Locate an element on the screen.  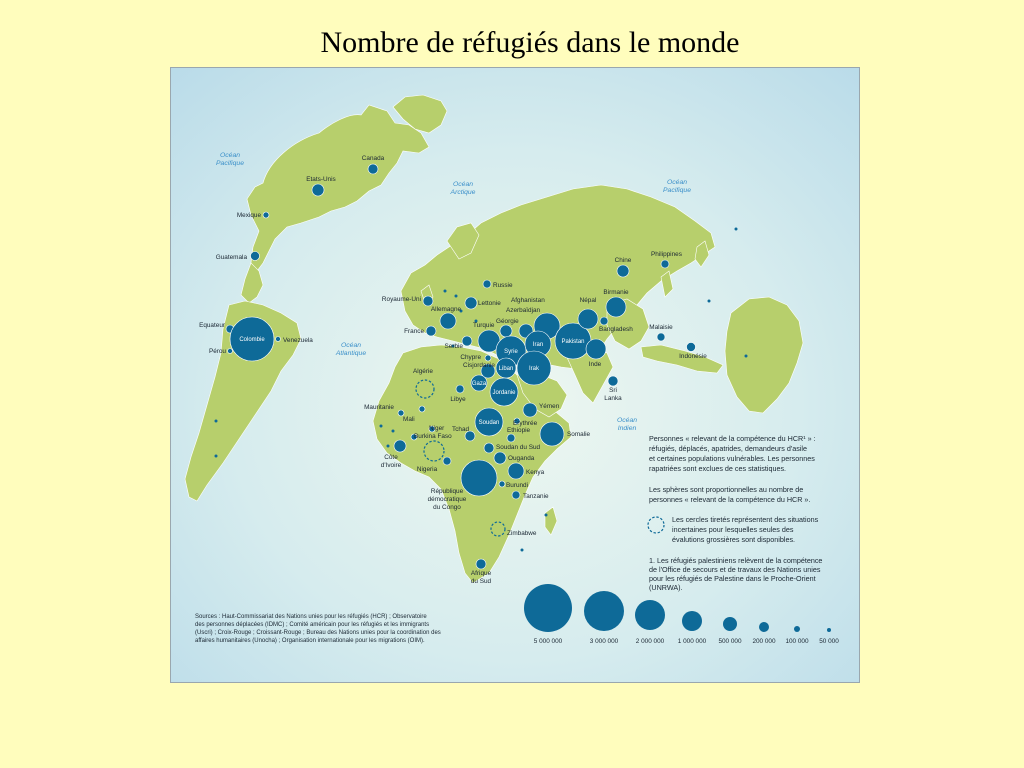
label-turquie: Turquie is located at coordinates (484, 325).